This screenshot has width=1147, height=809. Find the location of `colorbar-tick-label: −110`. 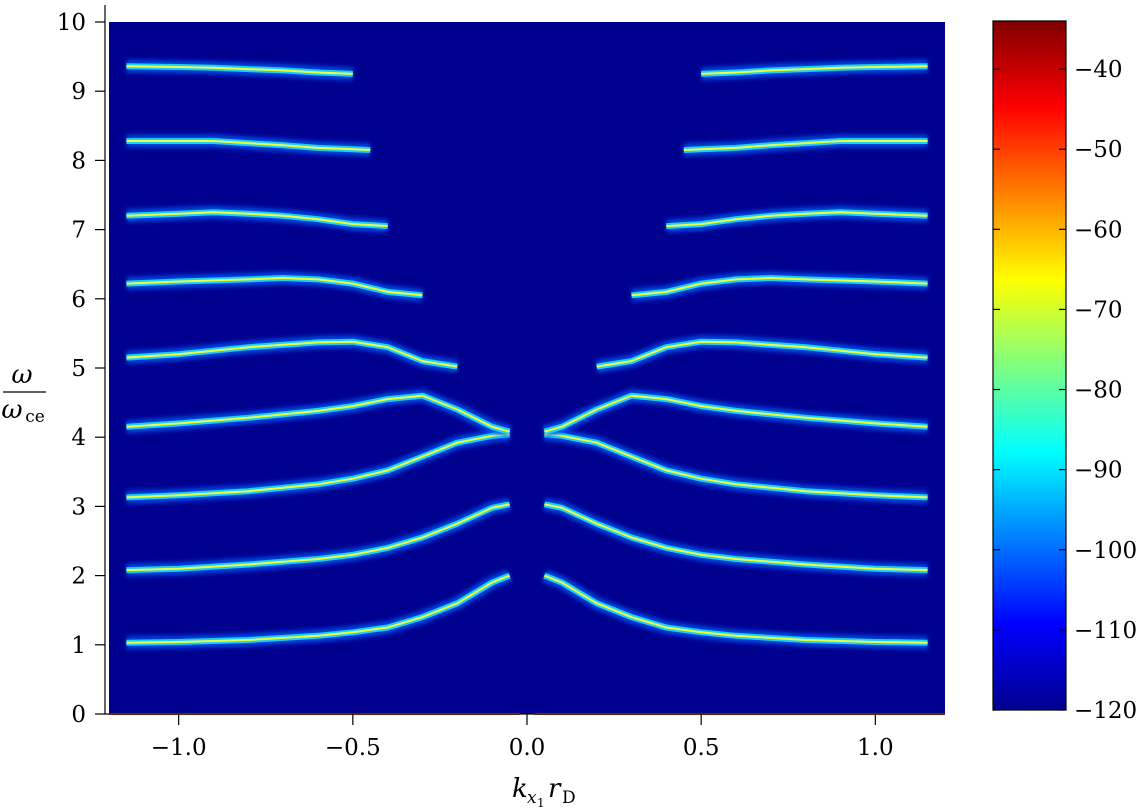

colorbar-tick-label: −110 is located at coordinates (1105, 631).